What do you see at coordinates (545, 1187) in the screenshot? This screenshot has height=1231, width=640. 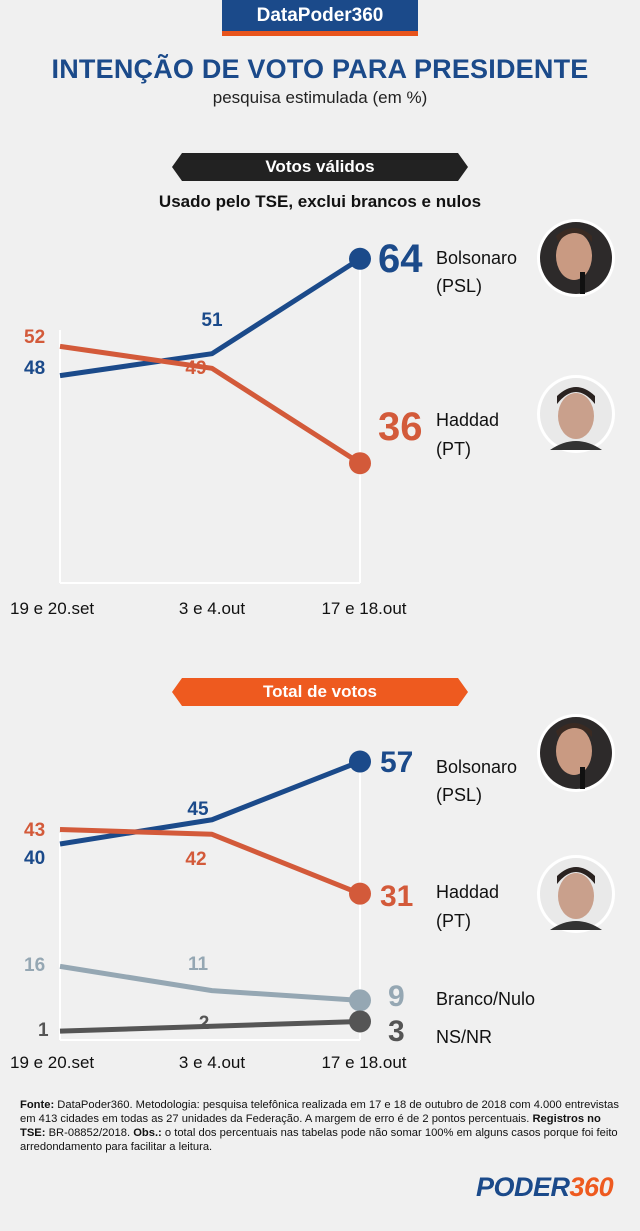 I see `poder360-logo: PODER360` at bounding box center [545, 1187].